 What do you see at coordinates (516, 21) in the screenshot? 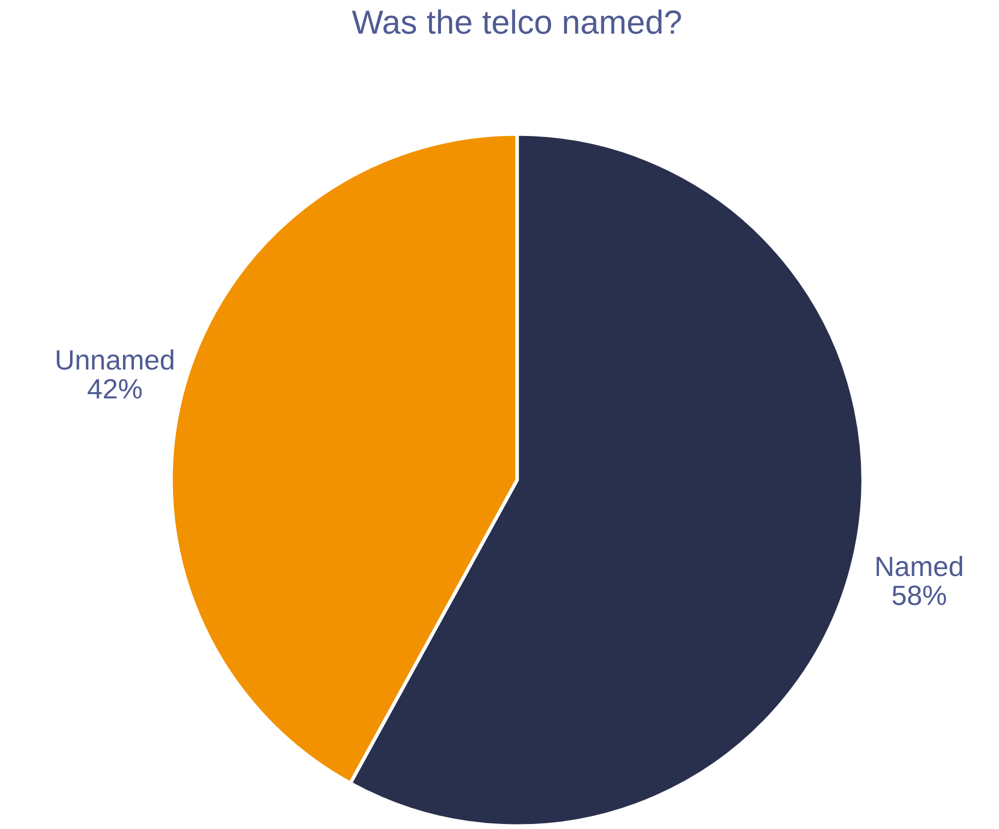
I see `chart-title: Was the telco named?` at bounding box center [516, 21].